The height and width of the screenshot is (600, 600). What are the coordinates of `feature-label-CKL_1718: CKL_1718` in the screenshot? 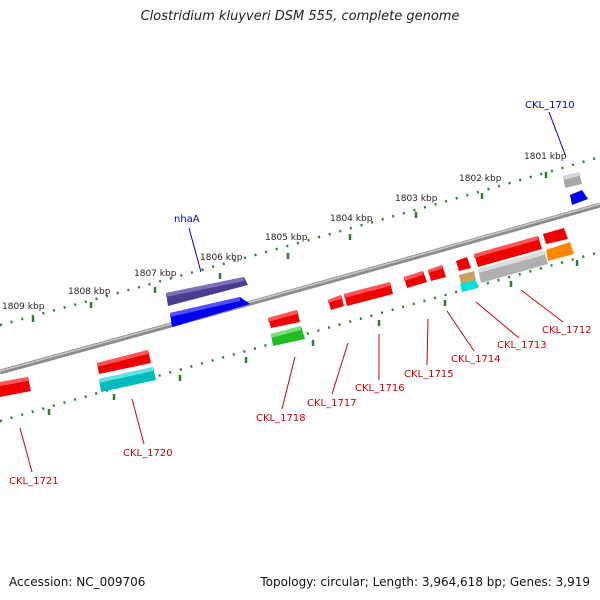 It's located at (281, 418).